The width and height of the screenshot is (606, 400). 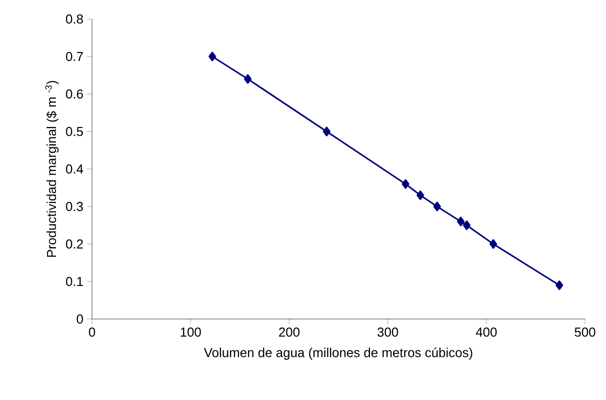 What do you see at coordinates (74, 244) in the screenshot?
I see `y-tick-label: 0.2` at bounding box center [74, 244].